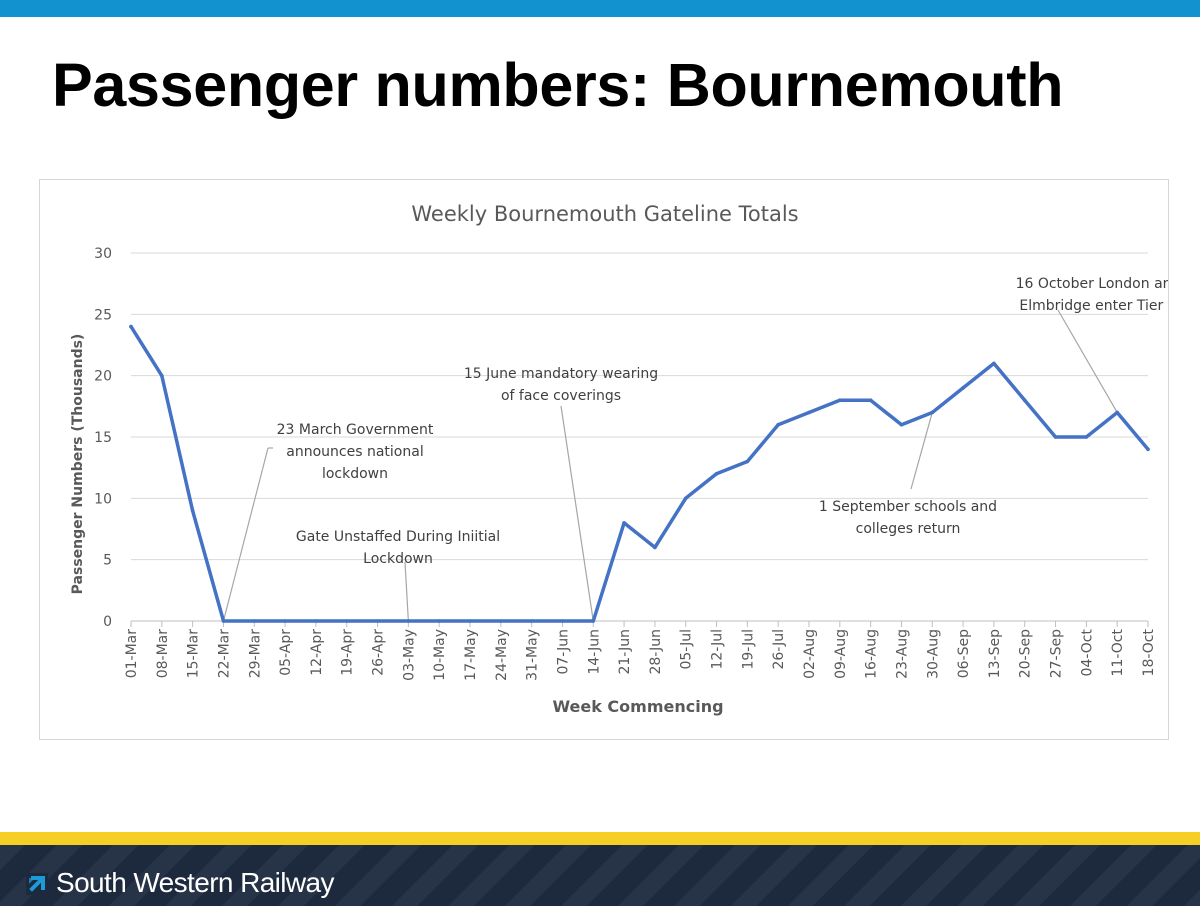  Describe the element at coordinates (379, 652) in the screenshot. I see `x-tick-label: 26-Apr` at that location.